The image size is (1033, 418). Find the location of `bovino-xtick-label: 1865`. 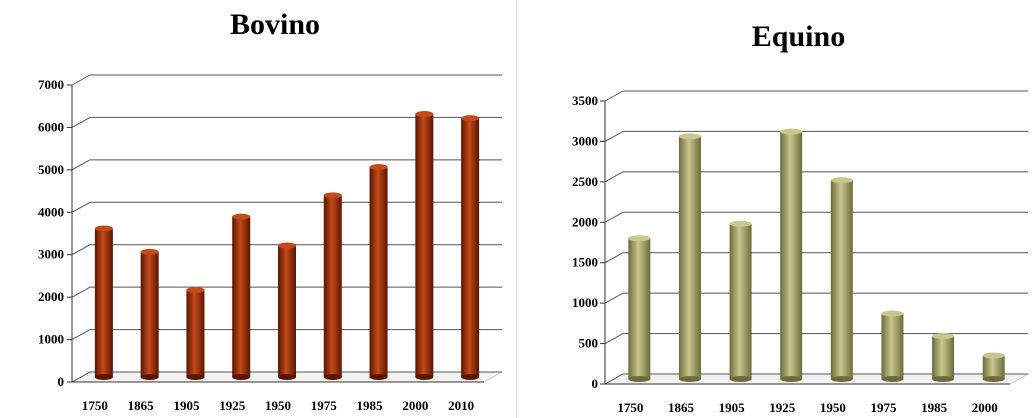

bovino-xtick-label: 1865 is located at coordinates (141, 405).